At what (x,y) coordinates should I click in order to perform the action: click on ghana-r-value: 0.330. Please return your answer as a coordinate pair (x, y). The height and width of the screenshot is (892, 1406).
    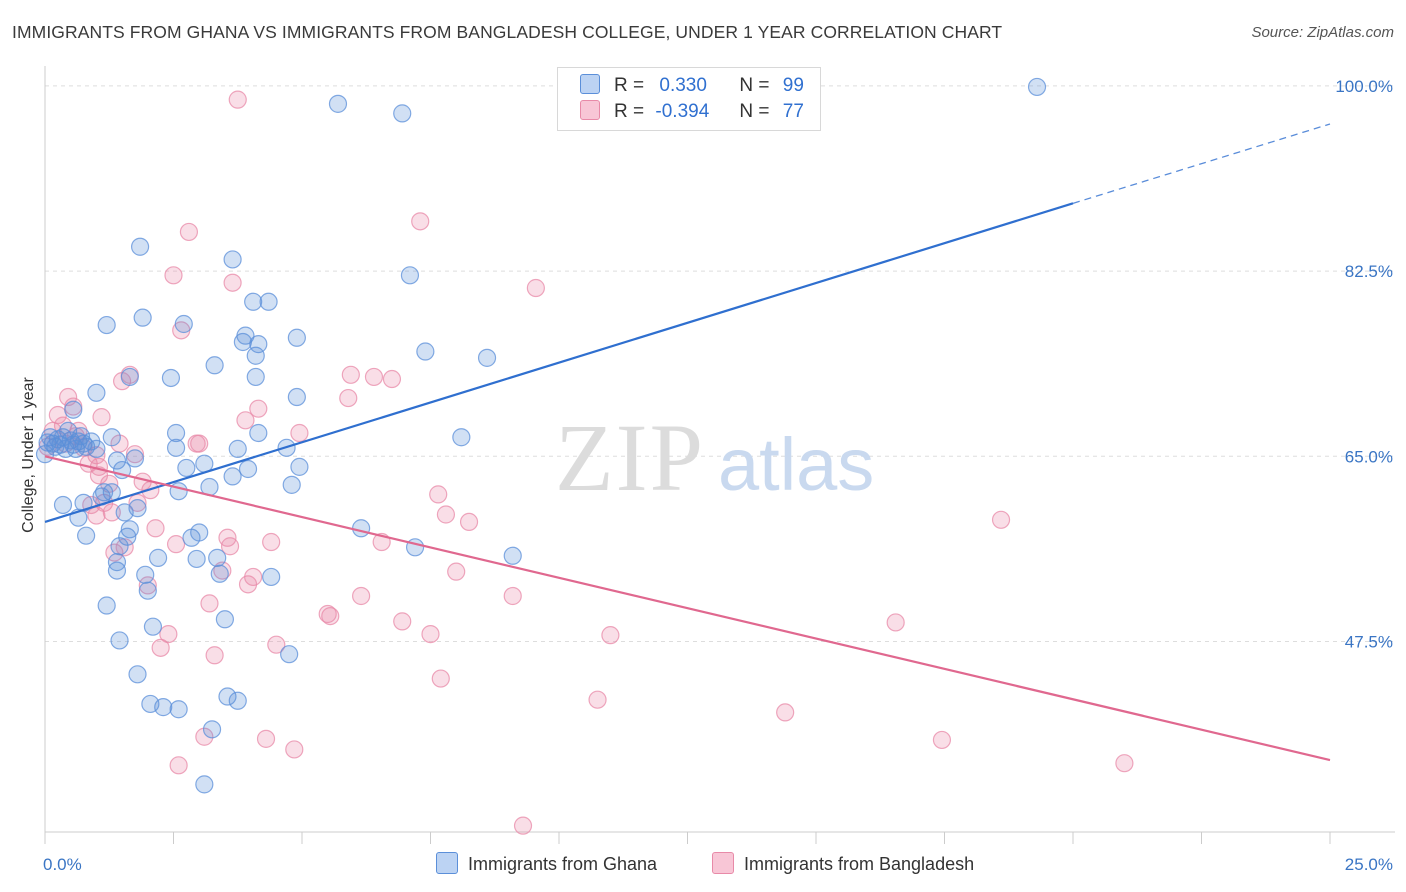
    Looking at the image, I should click on (683, 85).